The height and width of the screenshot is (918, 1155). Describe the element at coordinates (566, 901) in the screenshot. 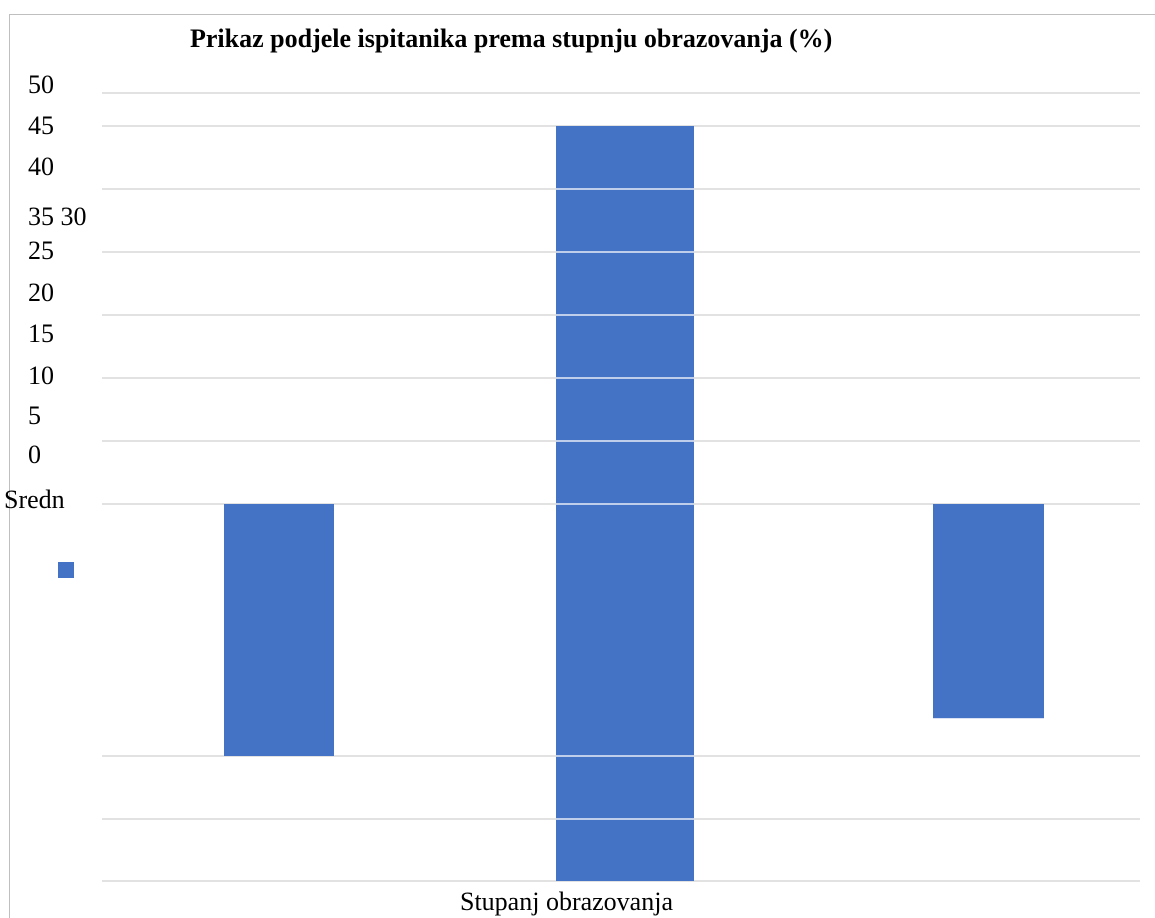

I see `x-axis-title: Stupanj obrazovanja` at that location.